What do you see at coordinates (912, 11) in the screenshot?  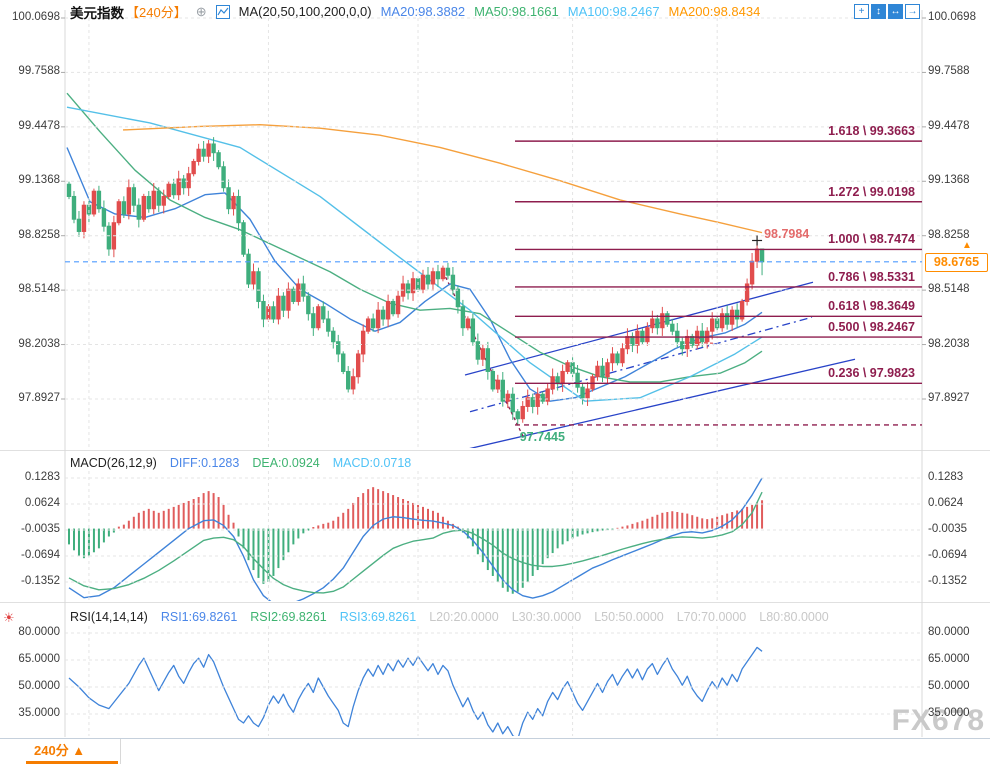 I see `exit-chart-icon: →` at bounding box center [912, 11].